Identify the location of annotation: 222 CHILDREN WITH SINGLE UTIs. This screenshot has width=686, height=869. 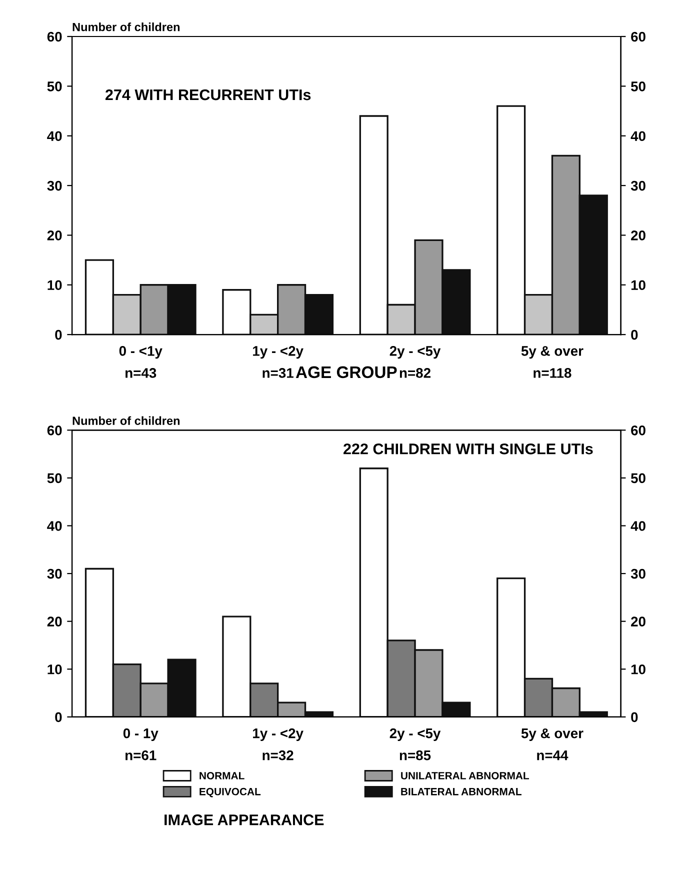
(468, 449).